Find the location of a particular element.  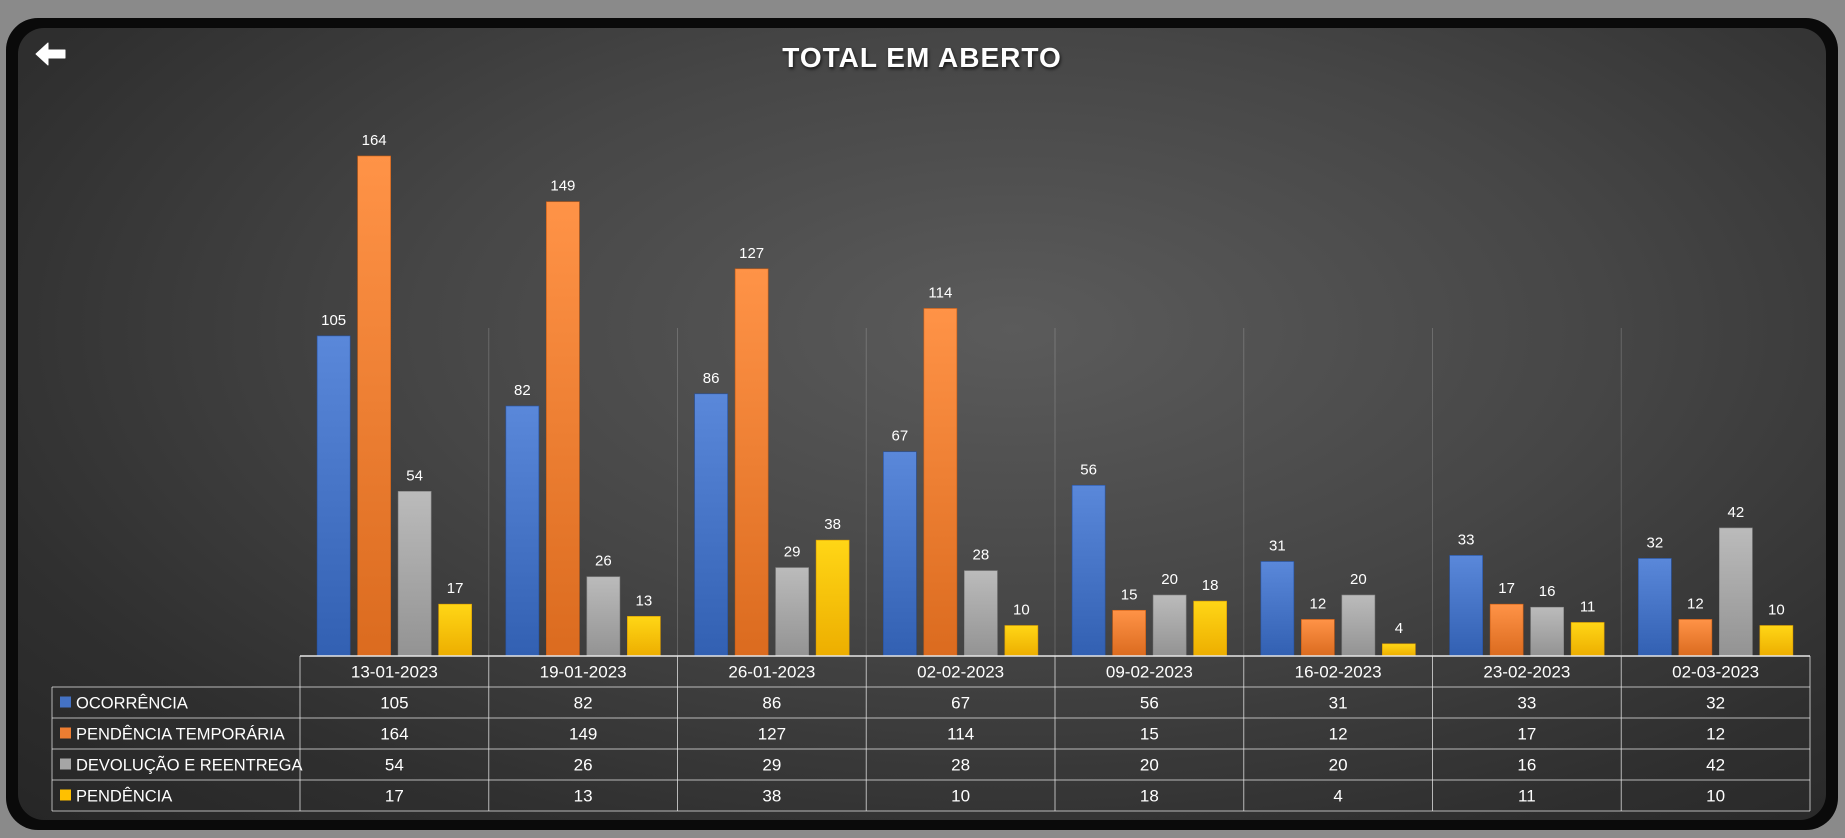

legend-label: DEVOLUÇÃO E REENTREGA is located at coordinates (189, 765).